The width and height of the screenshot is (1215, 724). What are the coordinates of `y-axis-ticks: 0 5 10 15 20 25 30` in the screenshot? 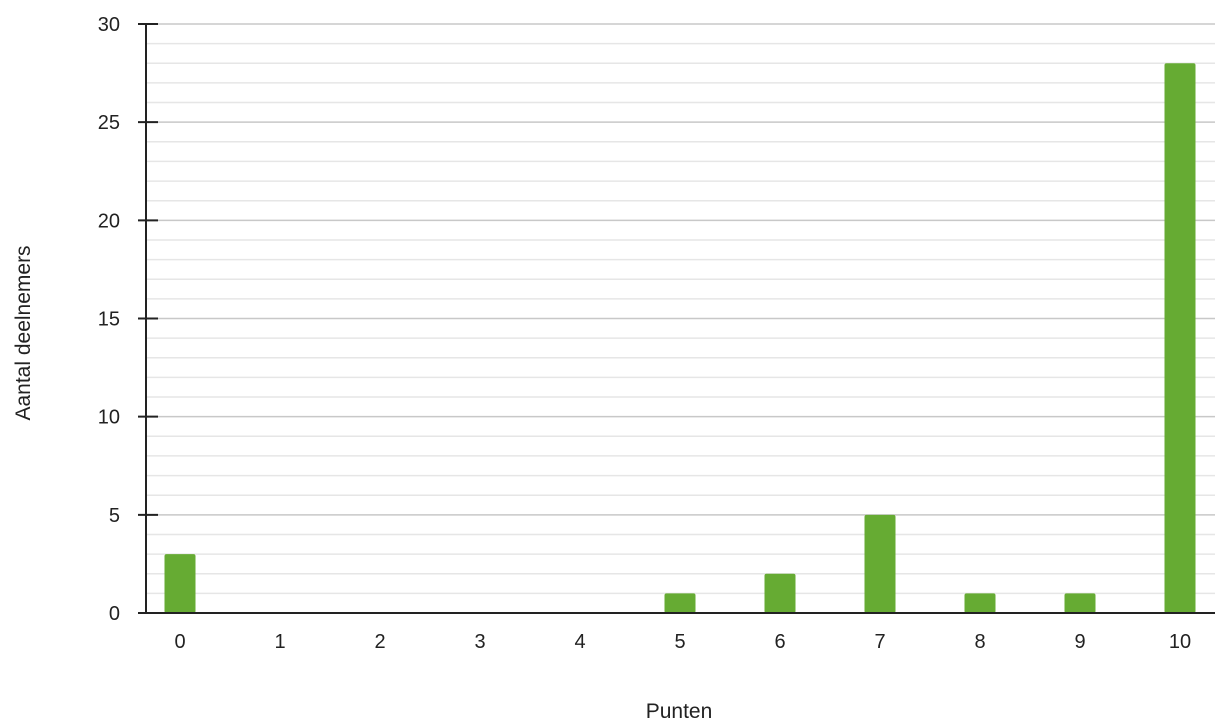 It's located at (128, 319).